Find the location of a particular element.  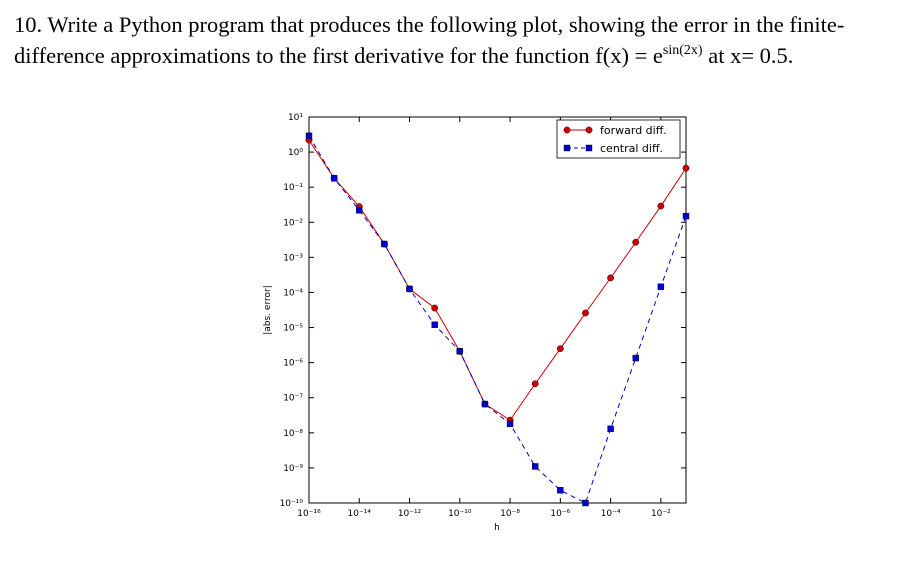

x-tick-label: 10⁻⁶ is located at coordinates (560, 514).